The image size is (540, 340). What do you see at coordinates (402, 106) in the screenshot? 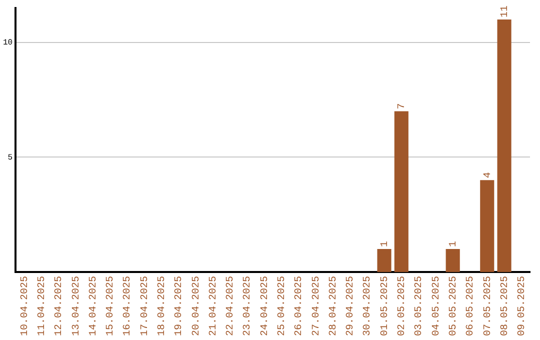
I see `data-label: 7` at bounding box center [402, 106].